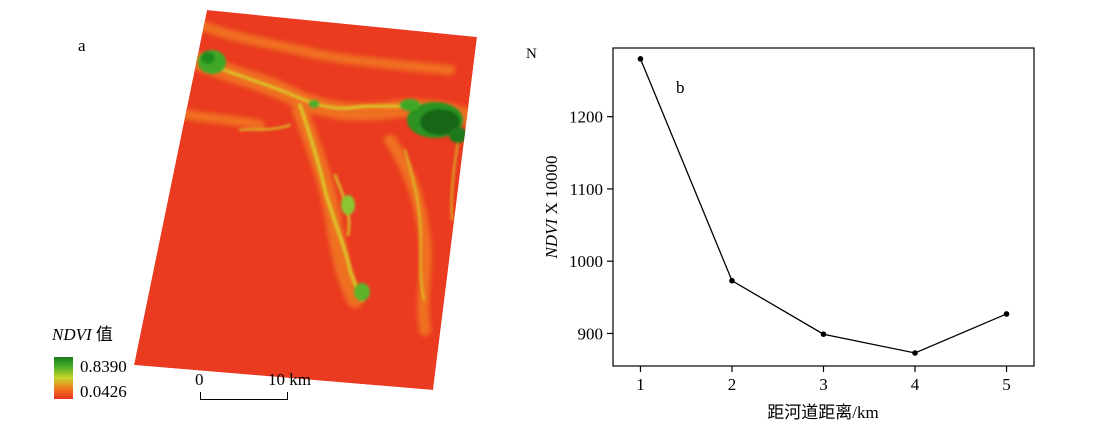 The width and height of the screenshot is (1100, 448). Describe the element at coordinates (591, 225) in the screenshot. I see `y-axis: 900 1000 1100 1200` at that location.